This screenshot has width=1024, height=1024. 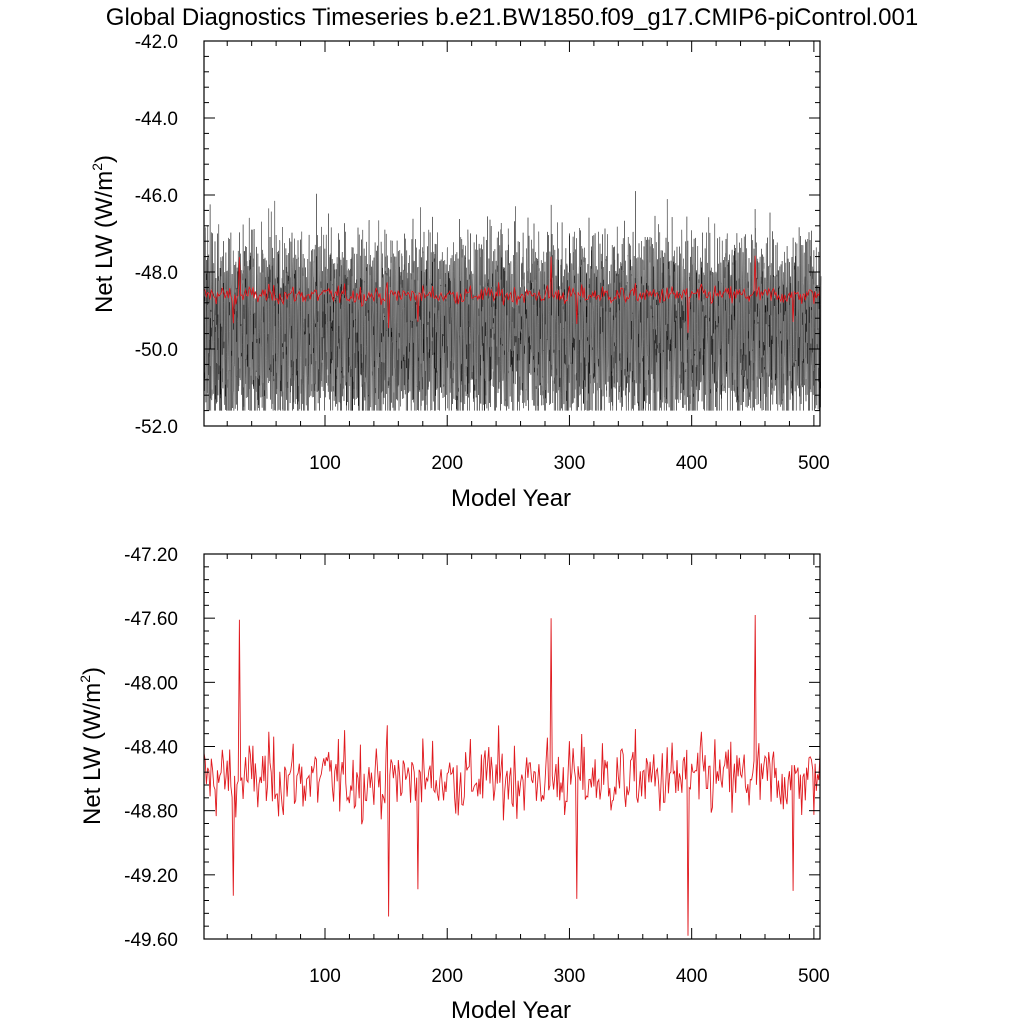 What do you see at coordinates (692, 976) in the screenshot?
I see `bottom-xtick-label: 400` at bounding box center [692, 976].